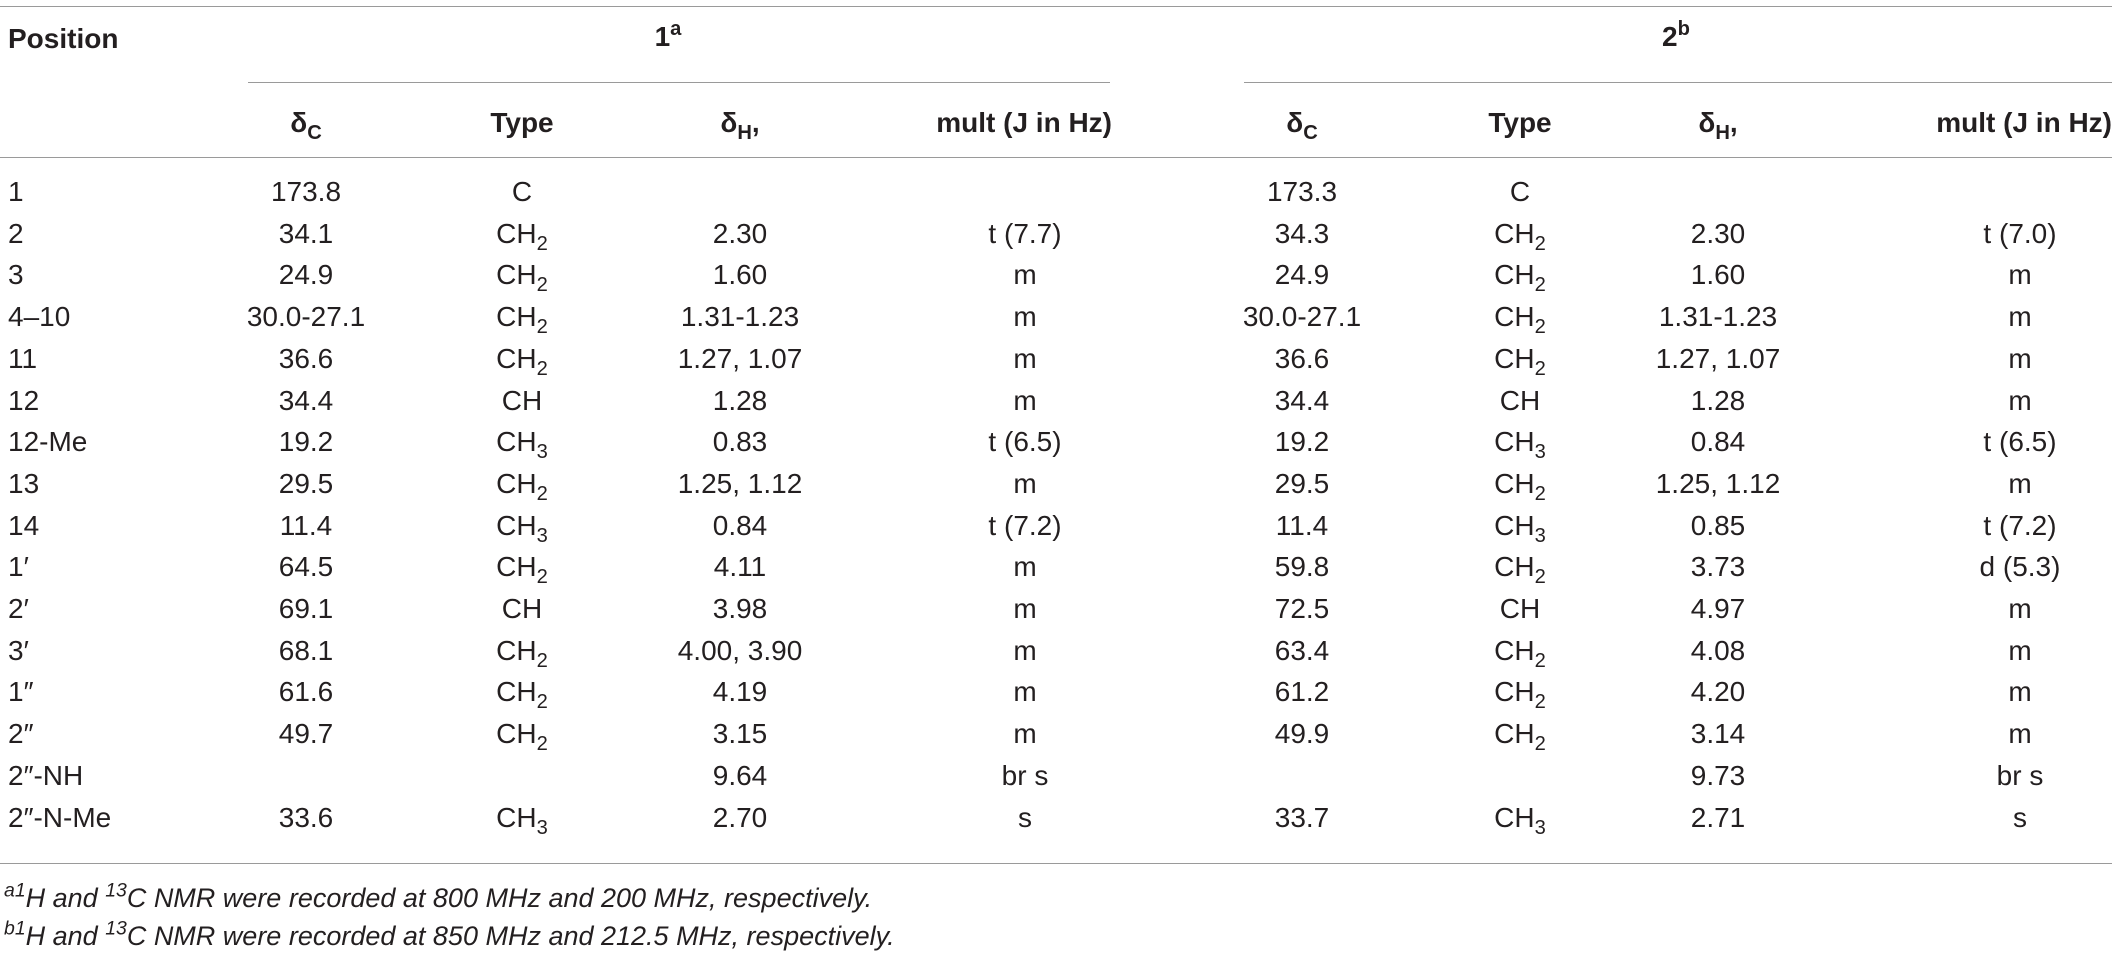 This screenshot has height=956, width=2118. What do you see at coordinates (1718, 650) in the screenshot?
I see `cell-delta-h-2: 4.08` at bounding box center [1718, 650].